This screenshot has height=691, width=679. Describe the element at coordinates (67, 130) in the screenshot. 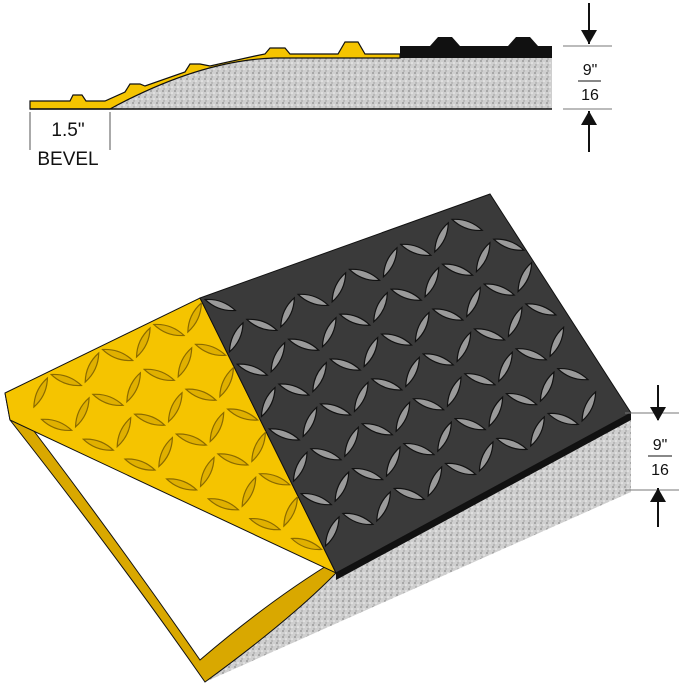

I see `bevel-width-label: 1.5"` at that location.